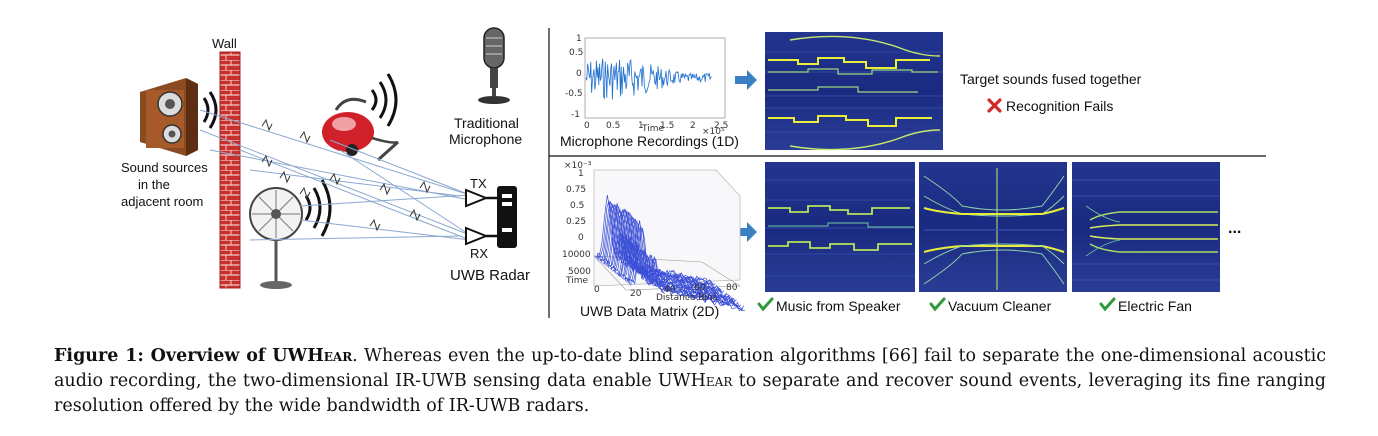 This screenshot has width=1378, height=436. I want to click on result-vacuum: Vacuum Cleaner, so click(1000, 306).